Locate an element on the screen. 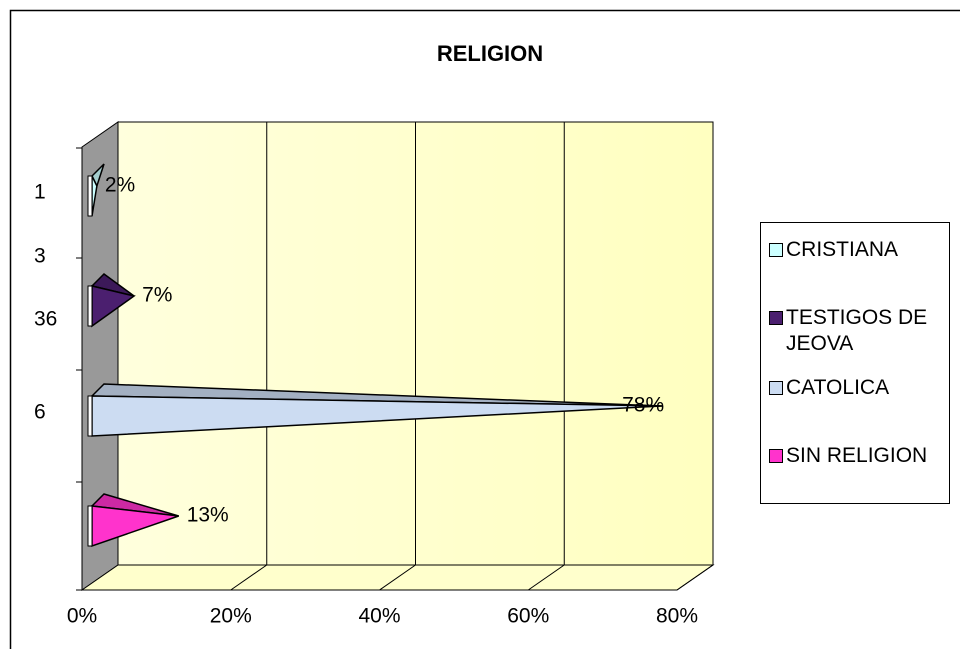 This screenshot has height=649, width=960. x-tick-label: 60% is located at coordinates (528, 616).